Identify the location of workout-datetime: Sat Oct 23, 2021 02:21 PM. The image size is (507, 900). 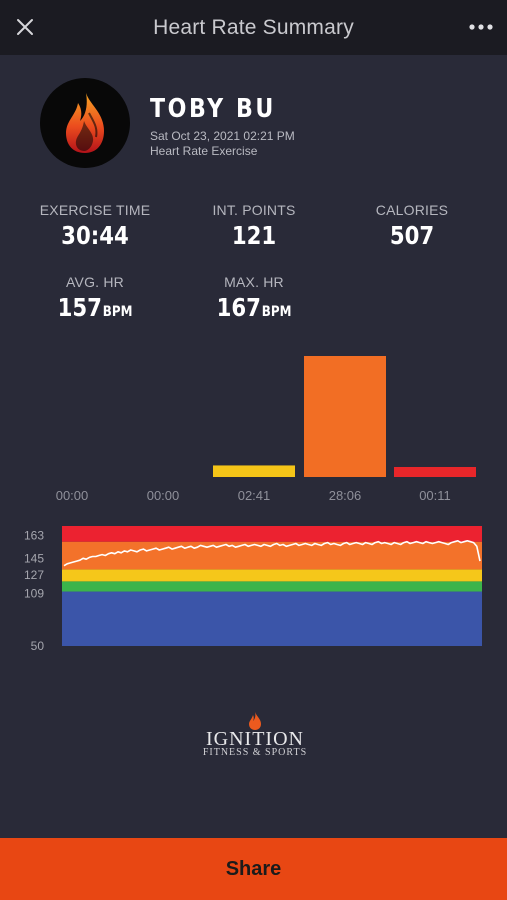
(222, 136).